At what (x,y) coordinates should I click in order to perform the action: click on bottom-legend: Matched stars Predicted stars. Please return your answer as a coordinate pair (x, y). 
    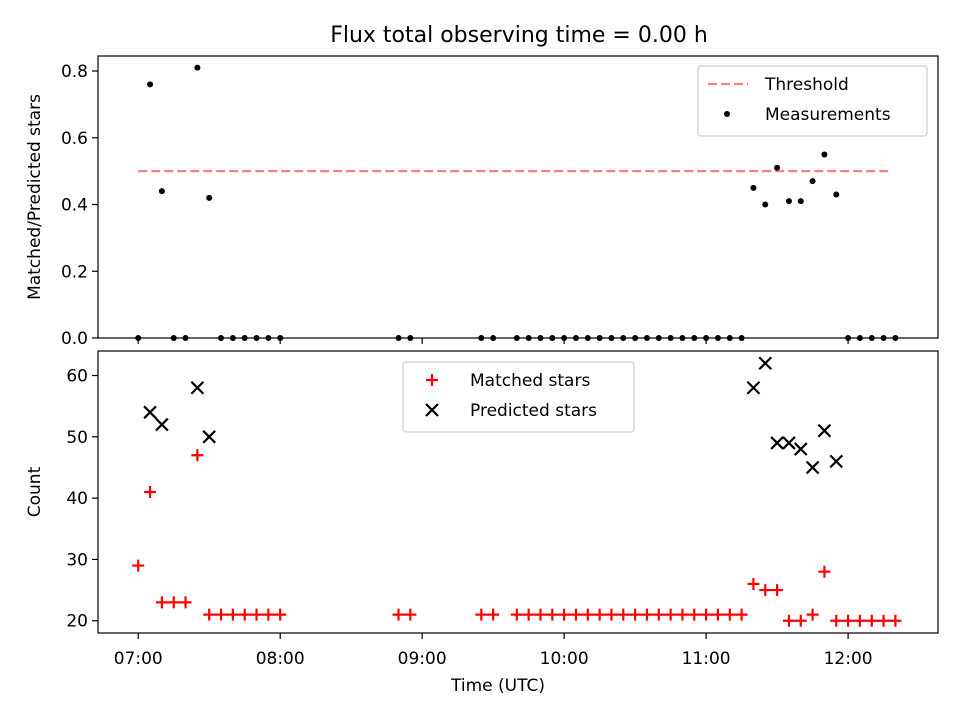
    Looking at the image, I should click on (518, 397).